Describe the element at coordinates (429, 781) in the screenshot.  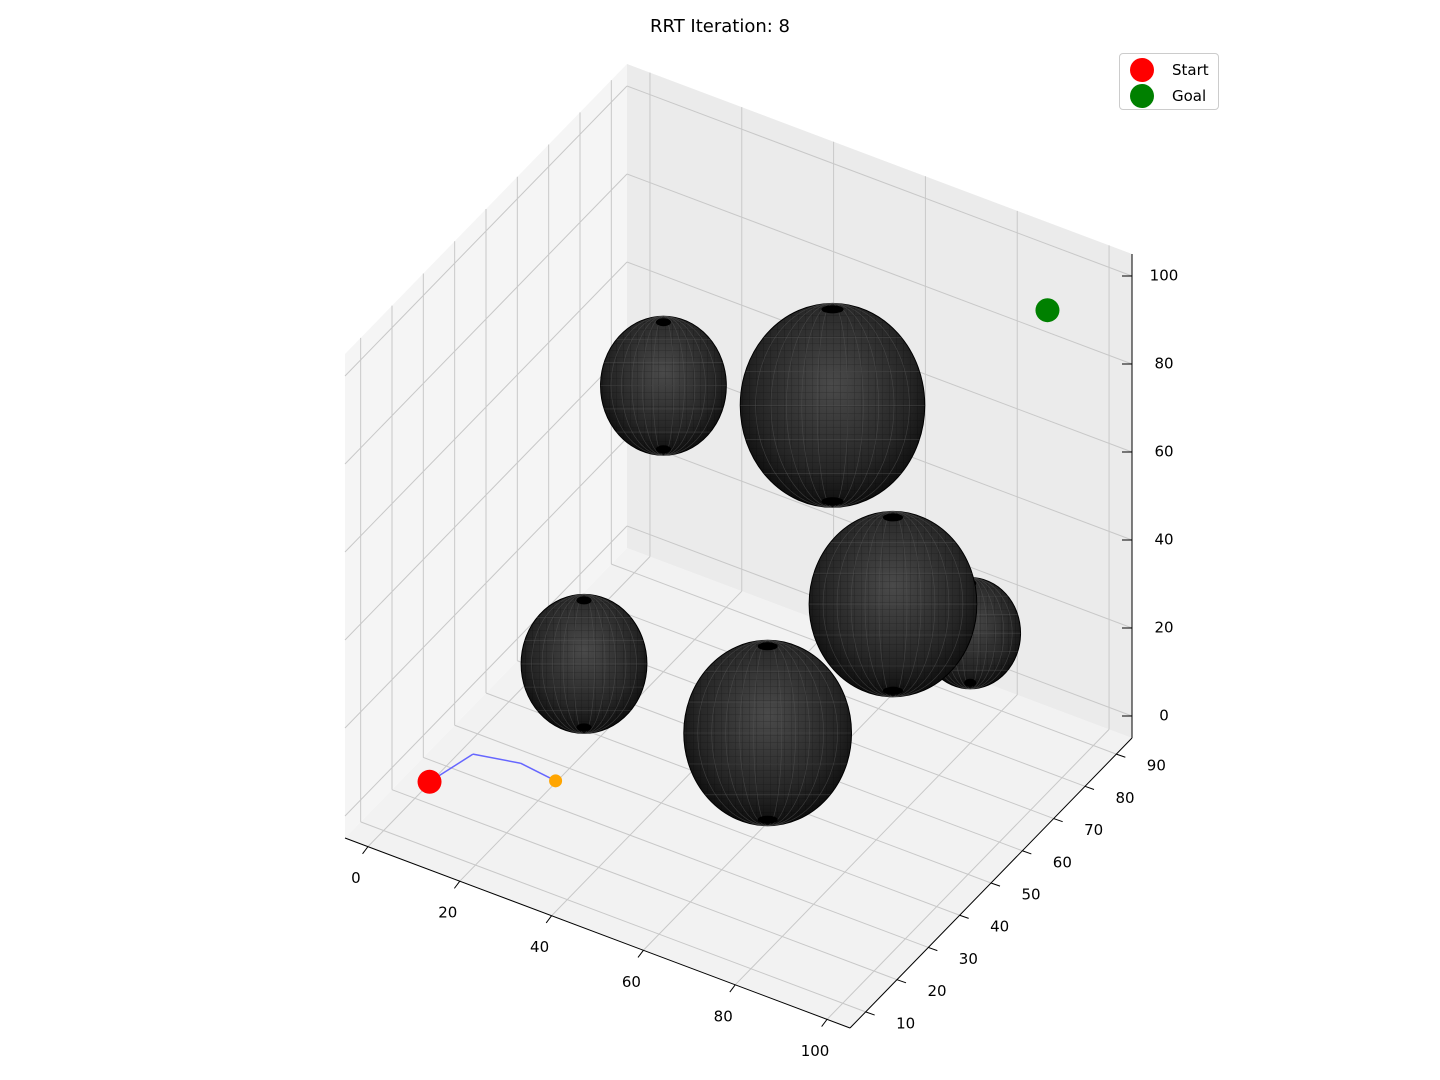
I see `start-point` at that location.